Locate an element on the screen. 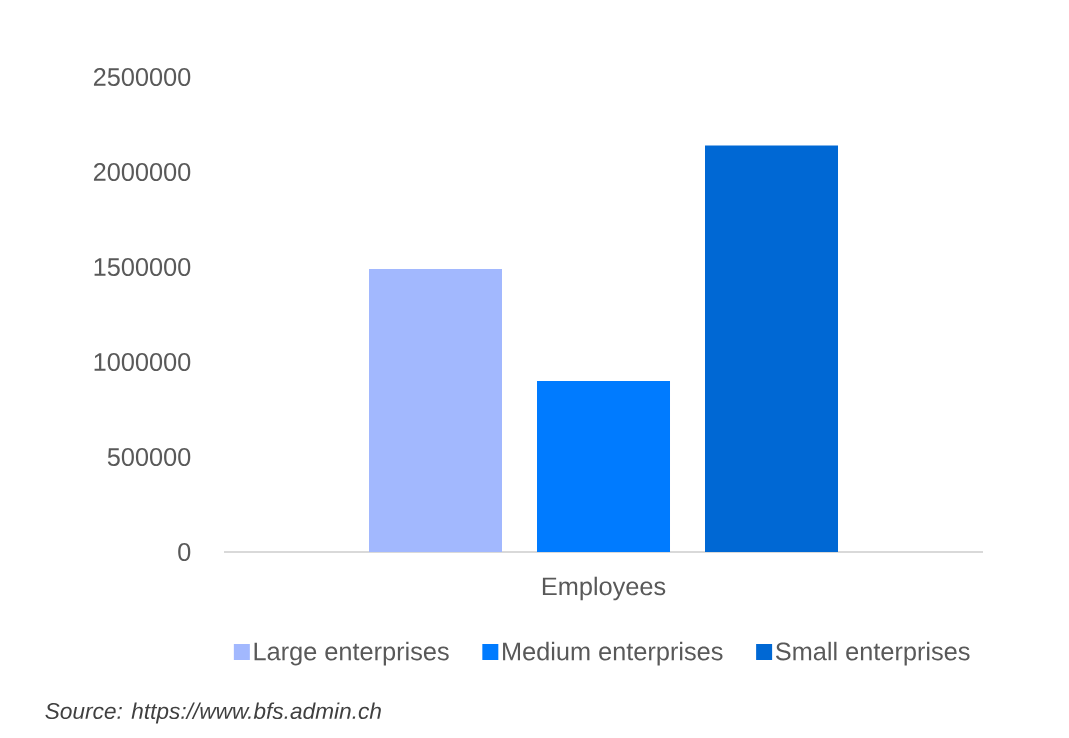 The height and width of the screenshot is (738, 1069). legend-label: Small enterprises is located at coordinates (872, 653).